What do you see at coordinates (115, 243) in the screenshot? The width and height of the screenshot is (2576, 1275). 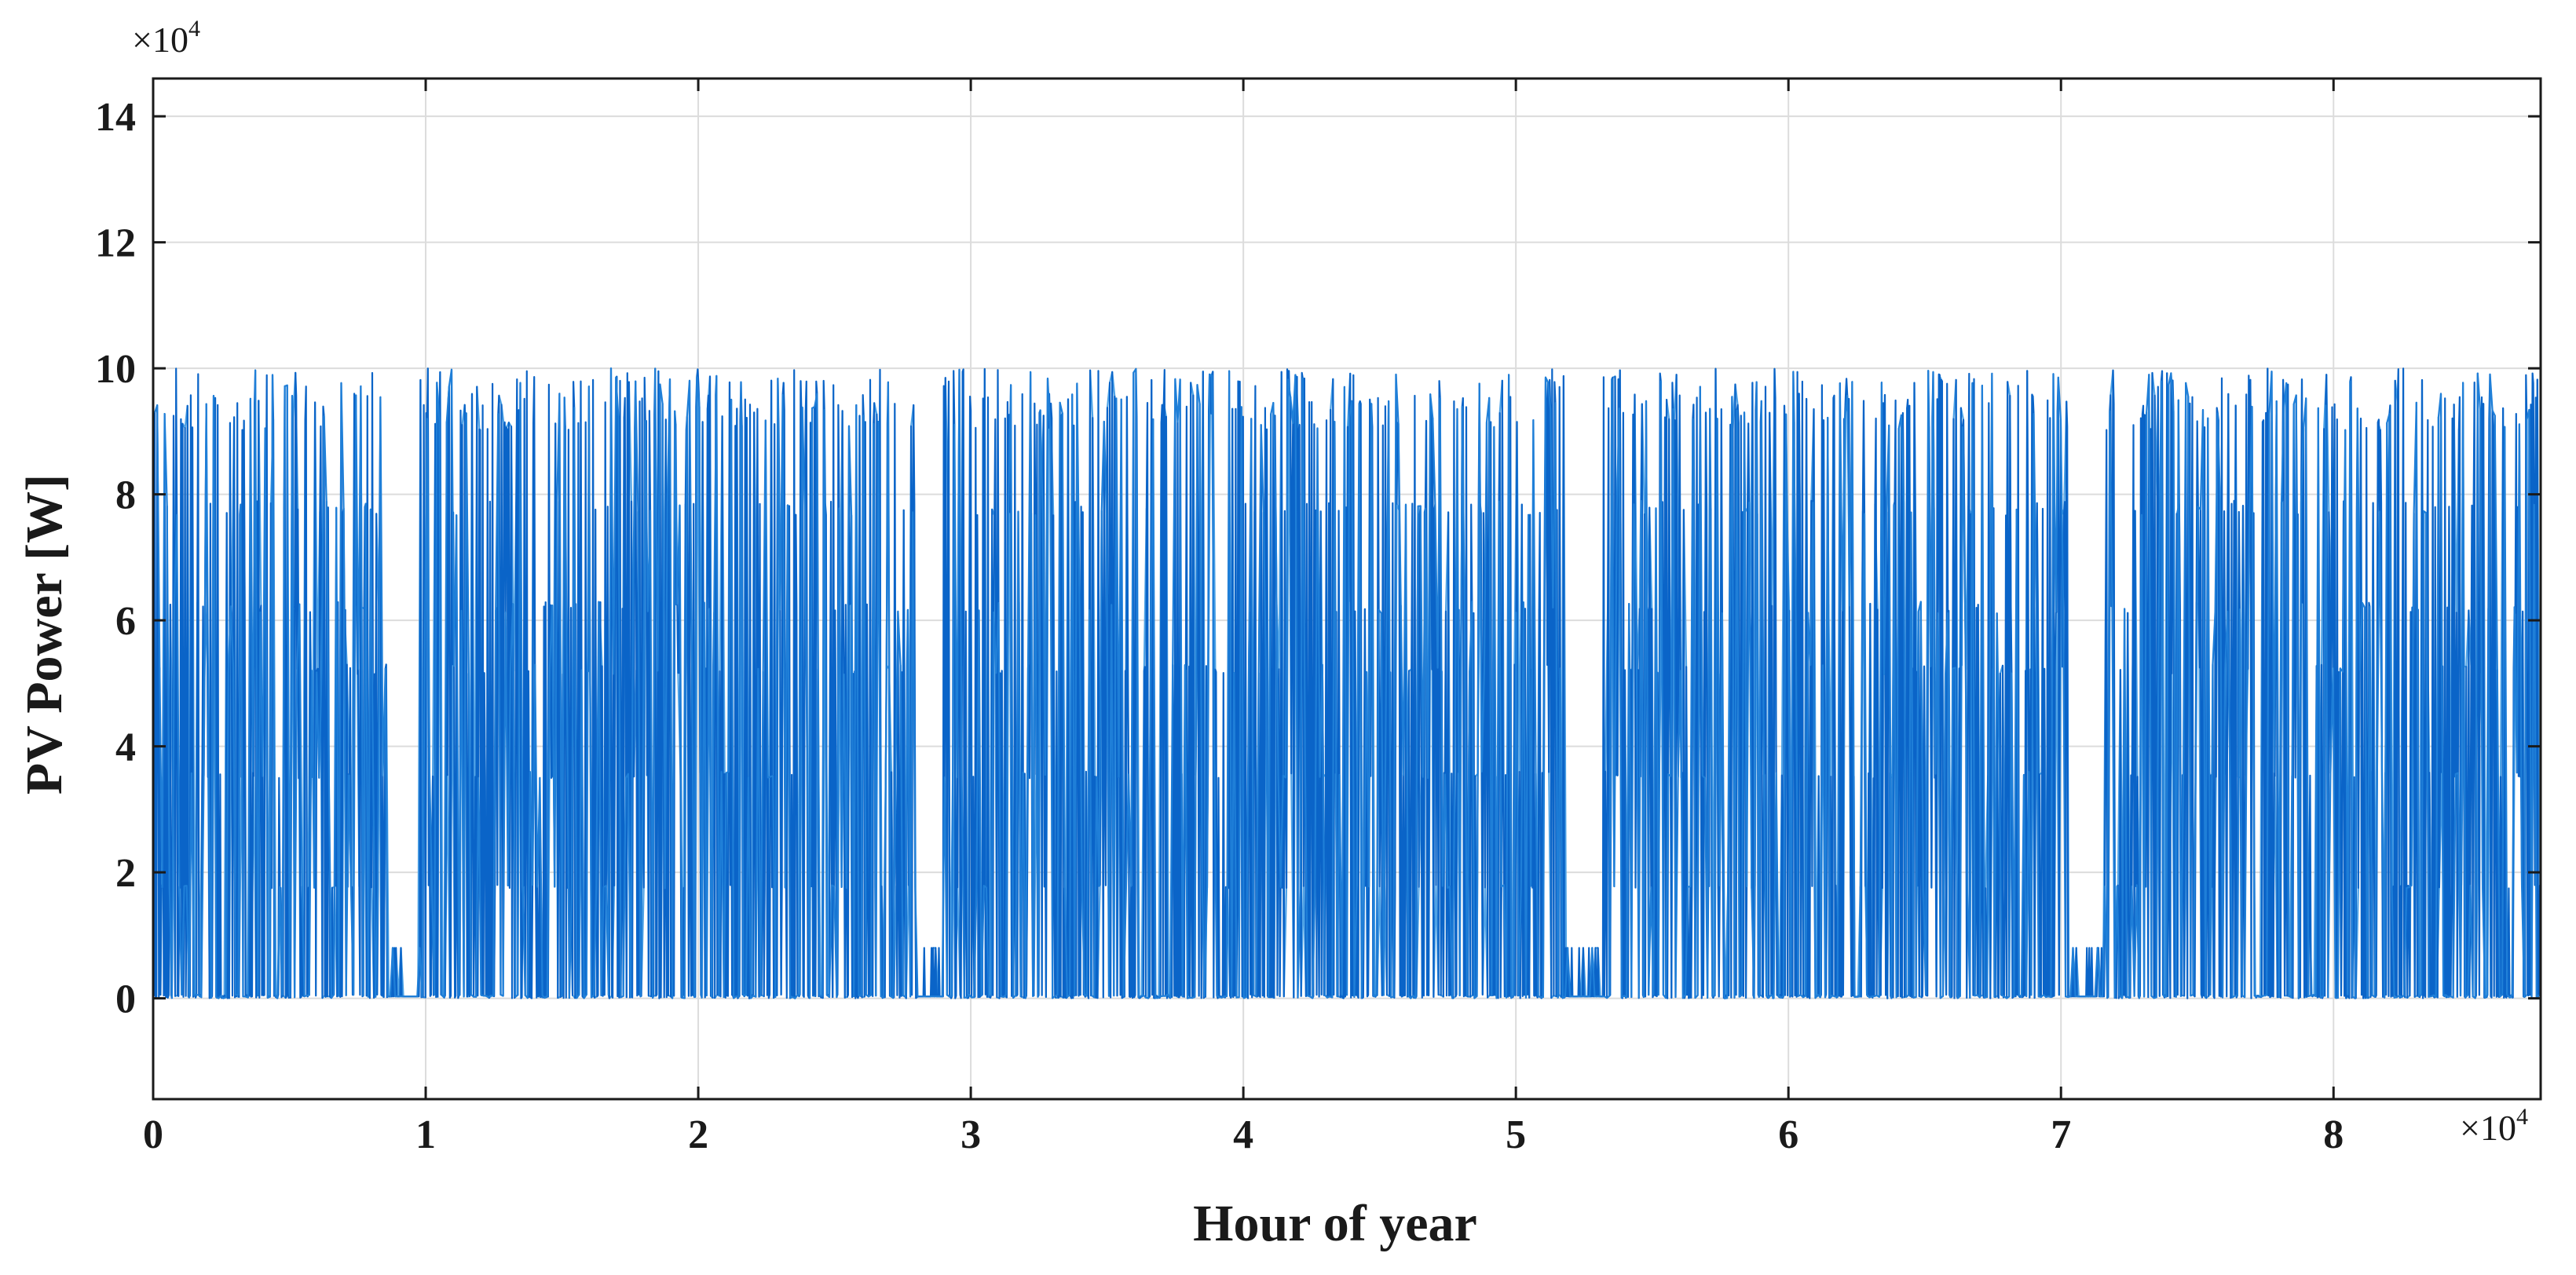 I see `y-tick-label: 12` at bounding box center [115, 243].